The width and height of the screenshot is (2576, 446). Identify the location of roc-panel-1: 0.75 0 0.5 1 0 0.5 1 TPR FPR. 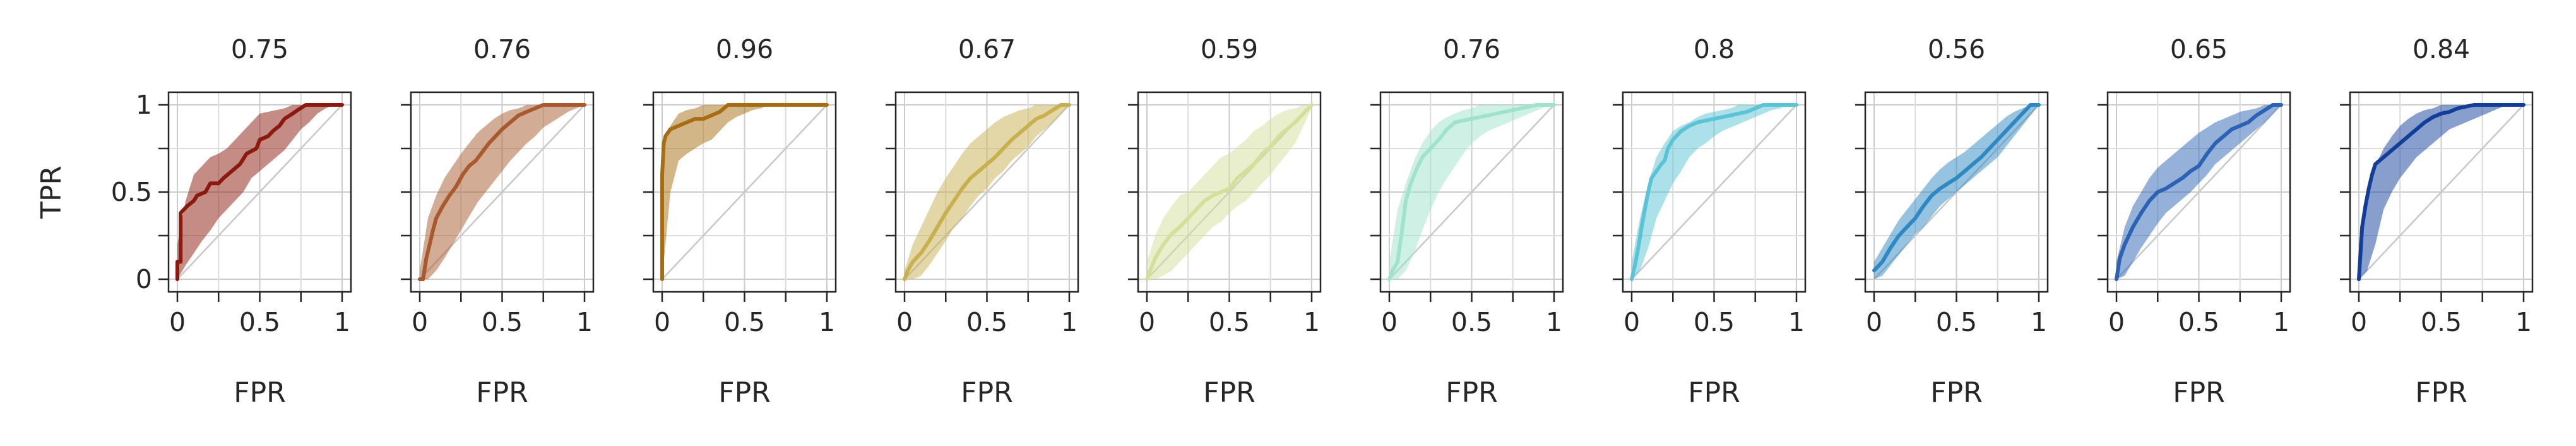
(193, 222).